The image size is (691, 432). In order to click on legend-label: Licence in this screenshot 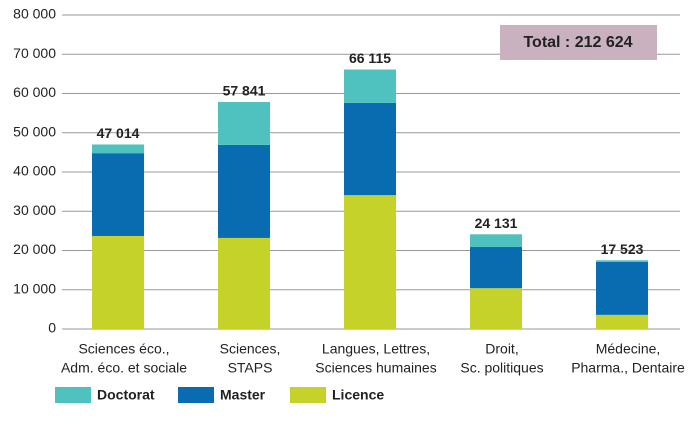, I will do `click(358, 395)`.